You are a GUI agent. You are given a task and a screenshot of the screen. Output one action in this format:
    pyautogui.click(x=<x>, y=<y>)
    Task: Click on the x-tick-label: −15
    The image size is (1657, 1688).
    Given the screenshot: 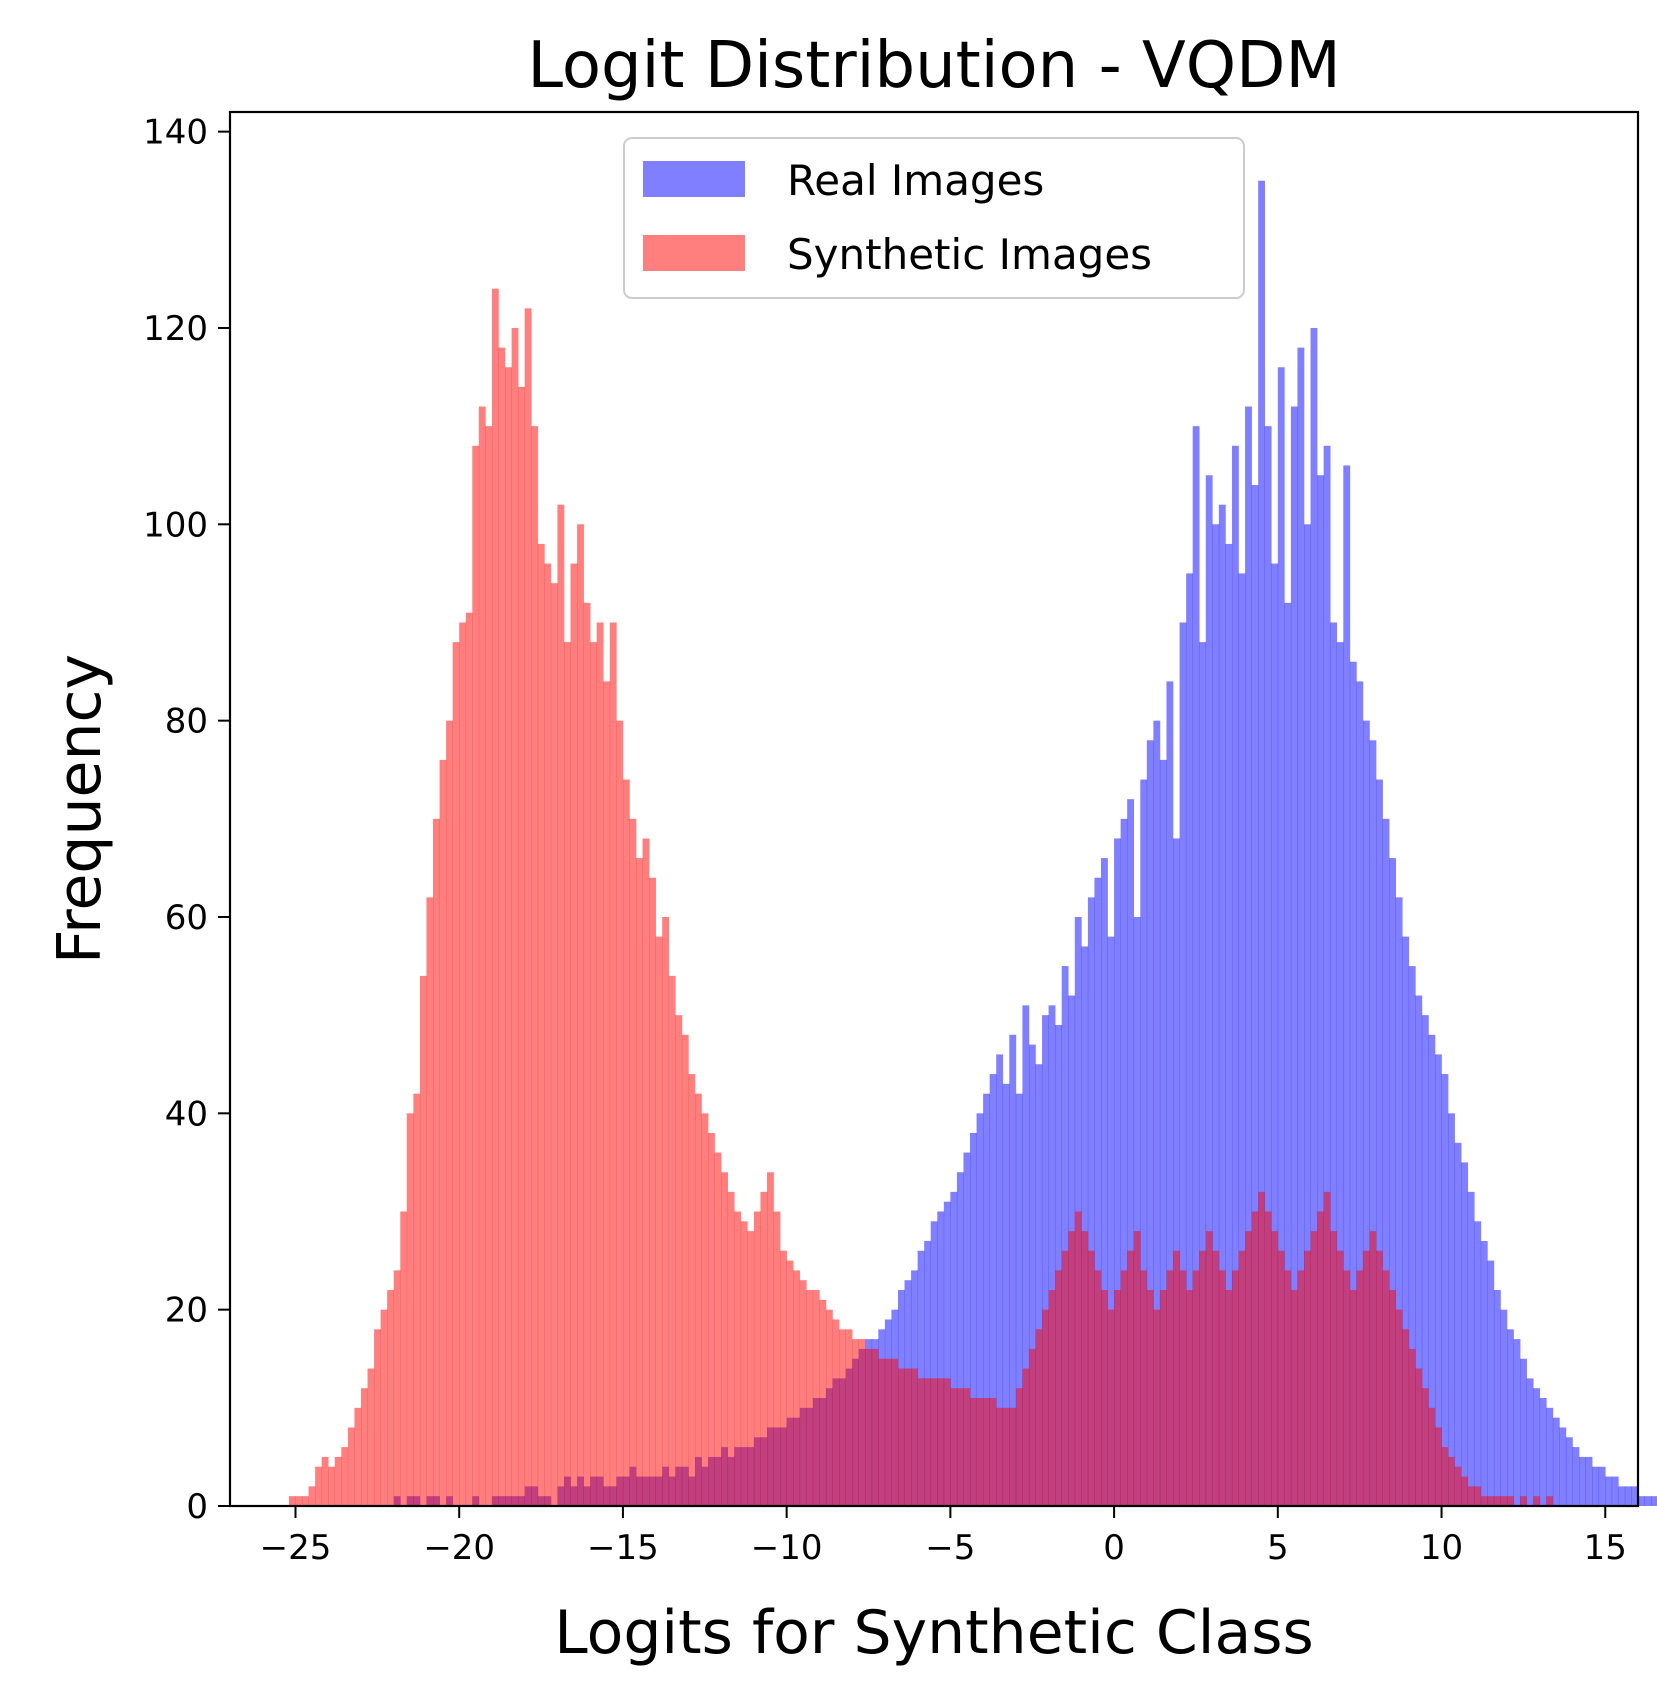 What is the action you would take?
    pyautogui.click(x=623, y=1548)
    